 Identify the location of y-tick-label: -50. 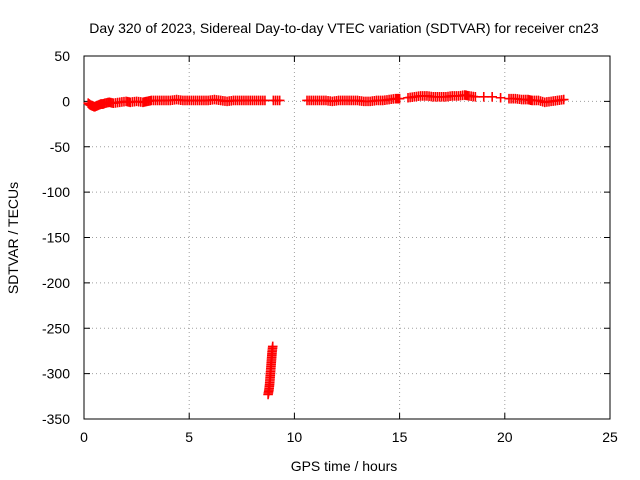
(60, 147).